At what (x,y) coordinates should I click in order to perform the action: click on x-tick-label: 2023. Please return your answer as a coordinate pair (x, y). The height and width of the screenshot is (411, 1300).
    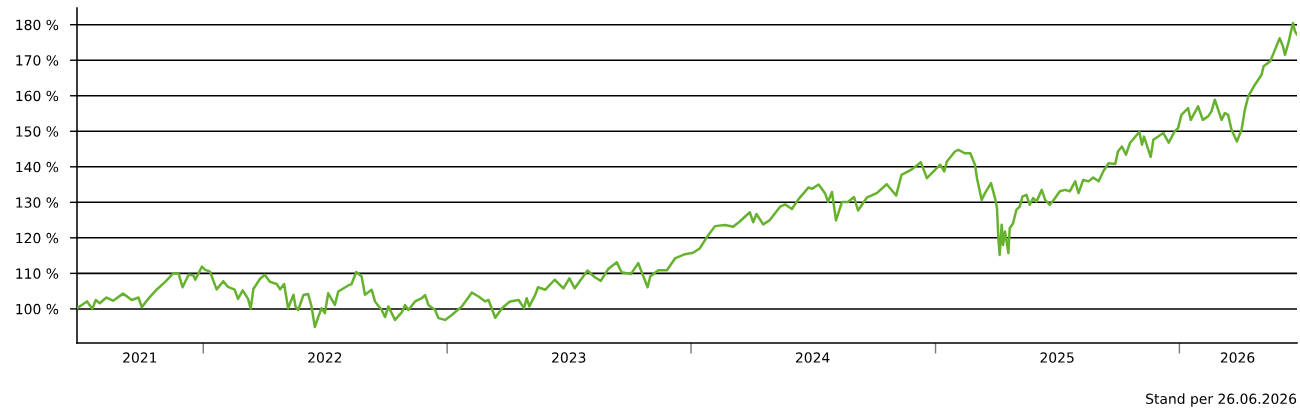
    Looking at the image, I should click on (569, 357).